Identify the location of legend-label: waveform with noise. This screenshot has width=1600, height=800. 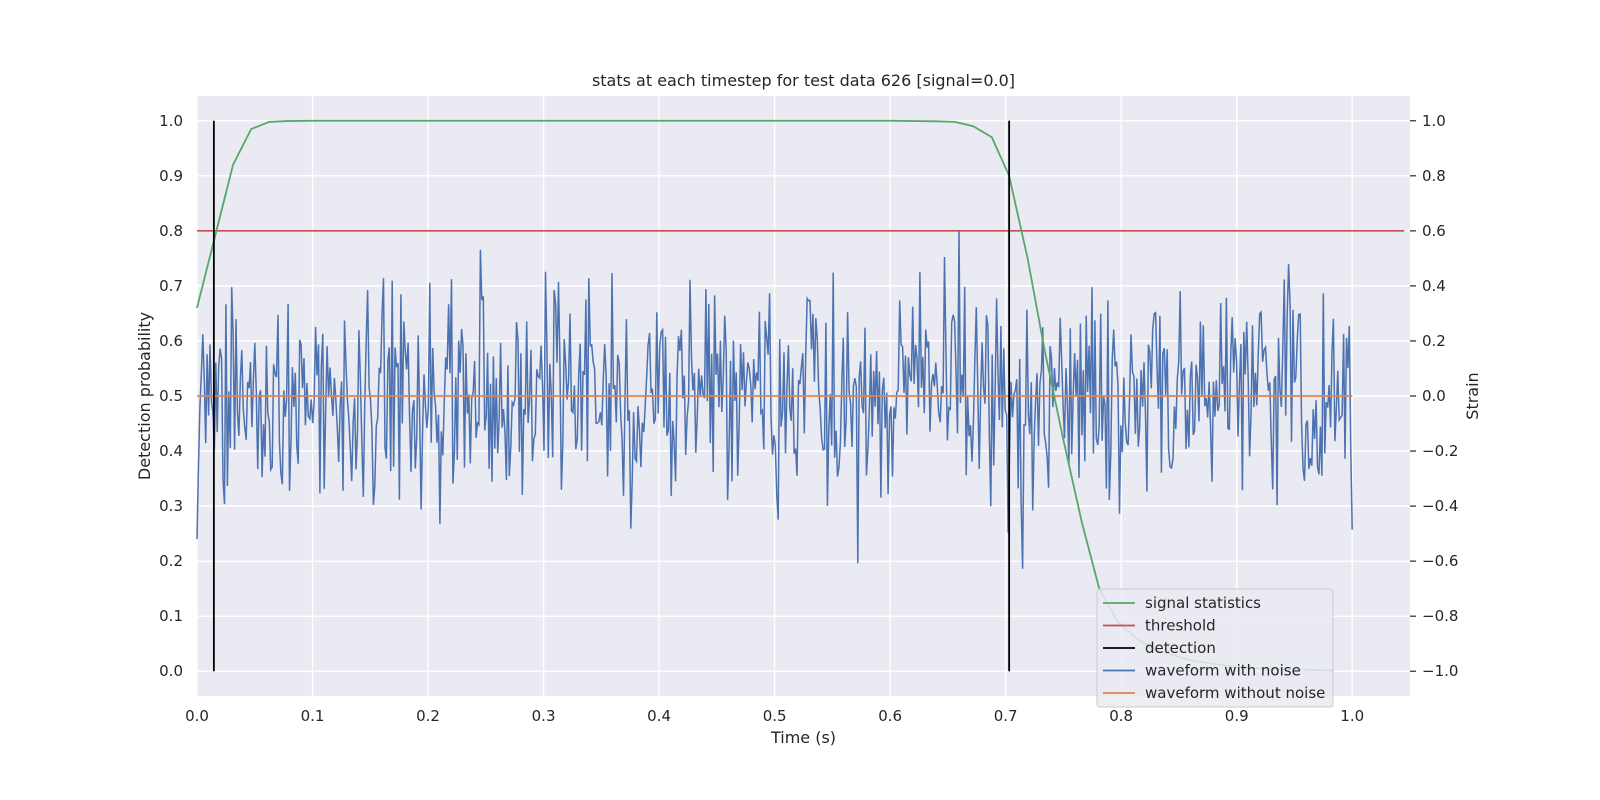
(1223, 671).